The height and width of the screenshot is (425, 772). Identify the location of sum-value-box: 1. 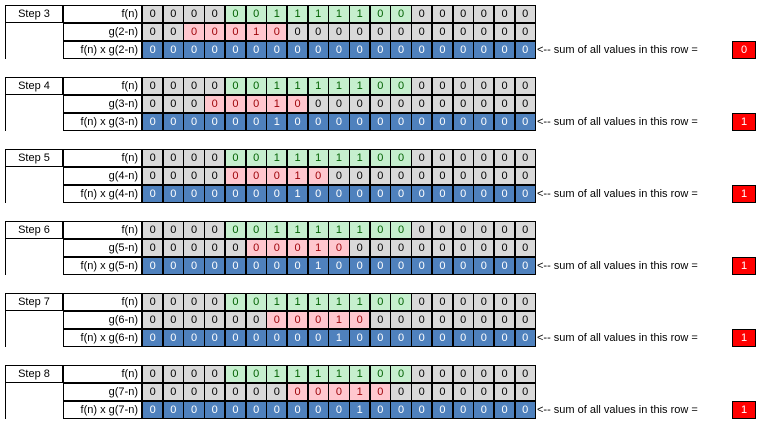
(744, 194).